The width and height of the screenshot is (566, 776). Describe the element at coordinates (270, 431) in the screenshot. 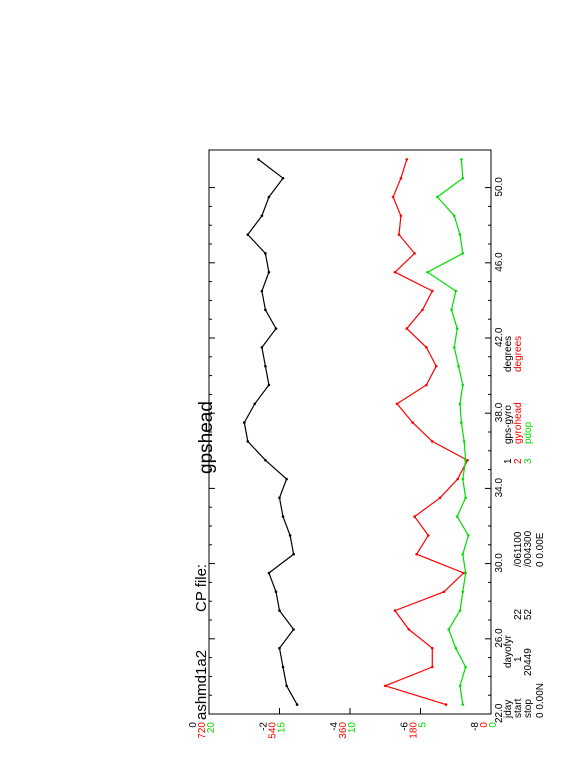

I see `series-line-gps-gyro` at that location.